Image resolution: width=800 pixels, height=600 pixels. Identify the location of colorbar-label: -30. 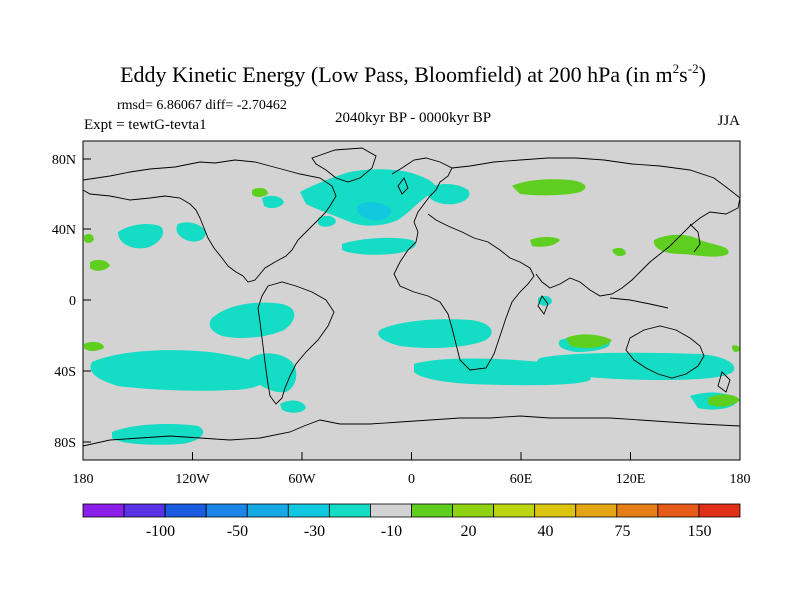
(314, 531).